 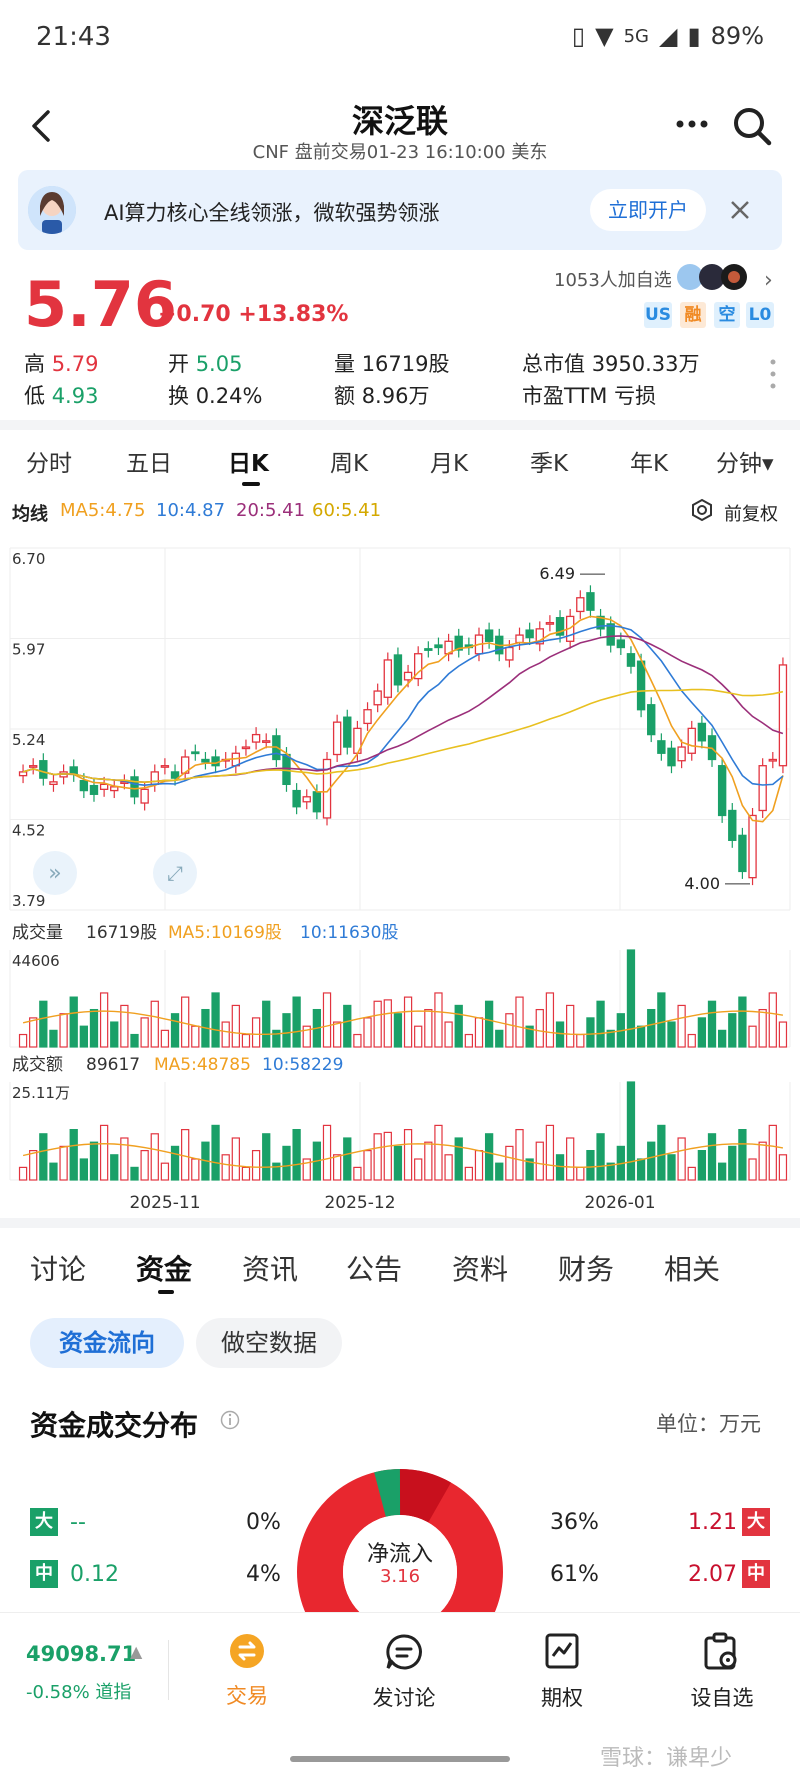 What do you see at coordinates (36, 961) in the screenshot?
I see `volume-max-label: 44606` at bounding box center [36, 961].